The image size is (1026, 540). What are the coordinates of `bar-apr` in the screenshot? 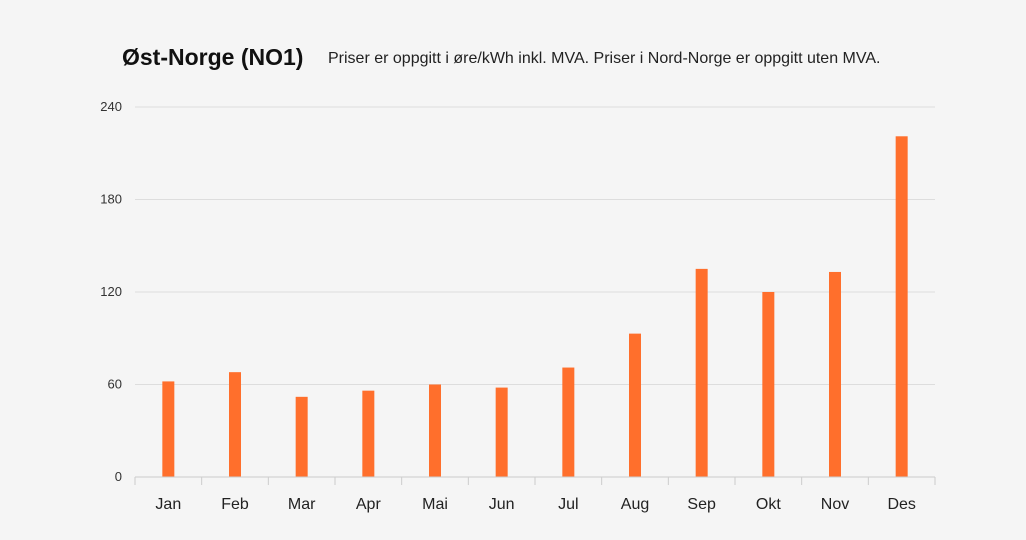 It's located at (368, 433).